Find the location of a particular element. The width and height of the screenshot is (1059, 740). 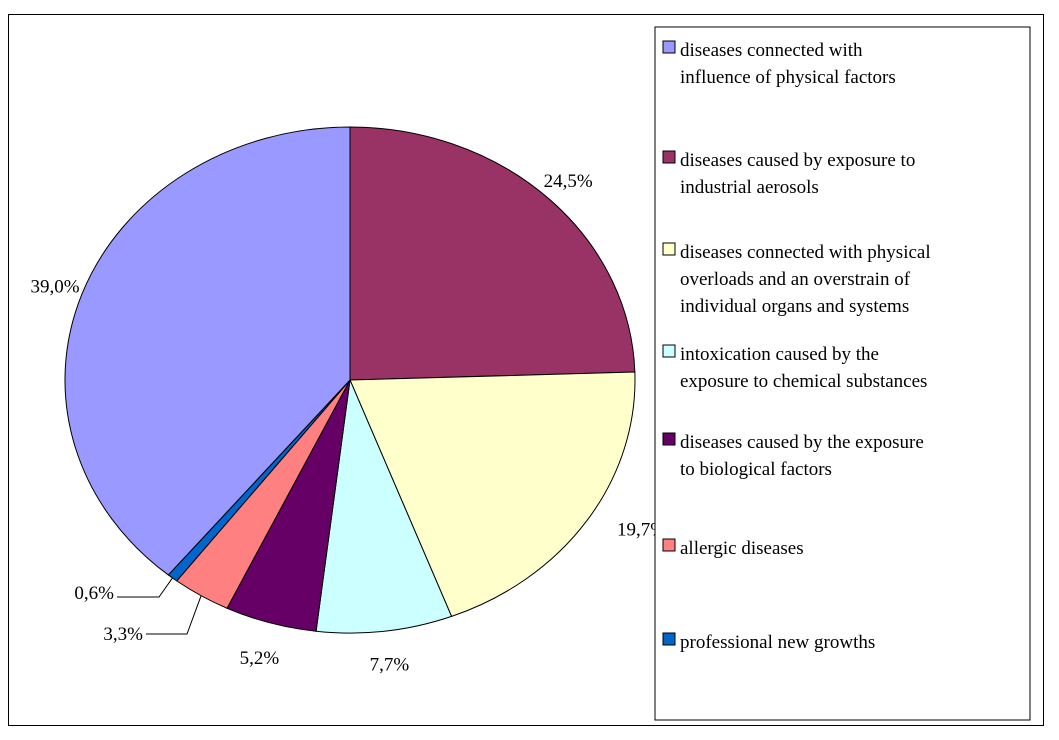

slice-label: 7,7% is located at coordinates (390, 665).